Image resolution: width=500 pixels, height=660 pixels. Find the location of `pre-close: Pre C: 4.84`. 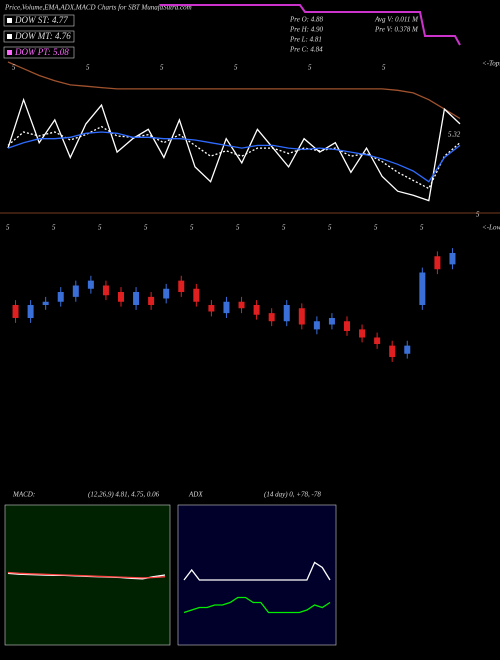

pre-close: Pre C: 4.84 is located at coordinates (306, 50).